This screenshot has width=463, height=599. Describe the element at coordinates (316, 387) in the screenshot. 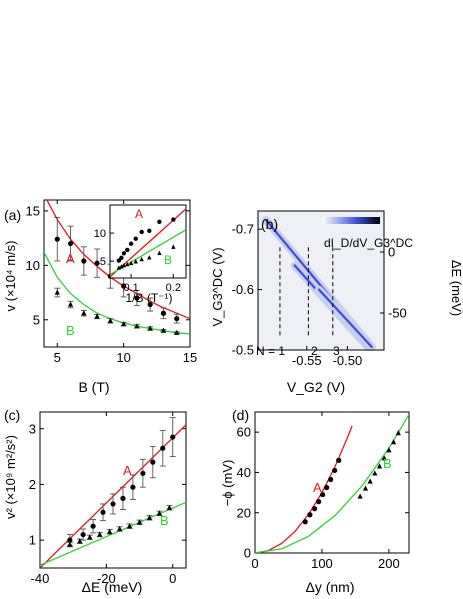

I see `panel-b-xlabel: V_G2 (V)` at that location.